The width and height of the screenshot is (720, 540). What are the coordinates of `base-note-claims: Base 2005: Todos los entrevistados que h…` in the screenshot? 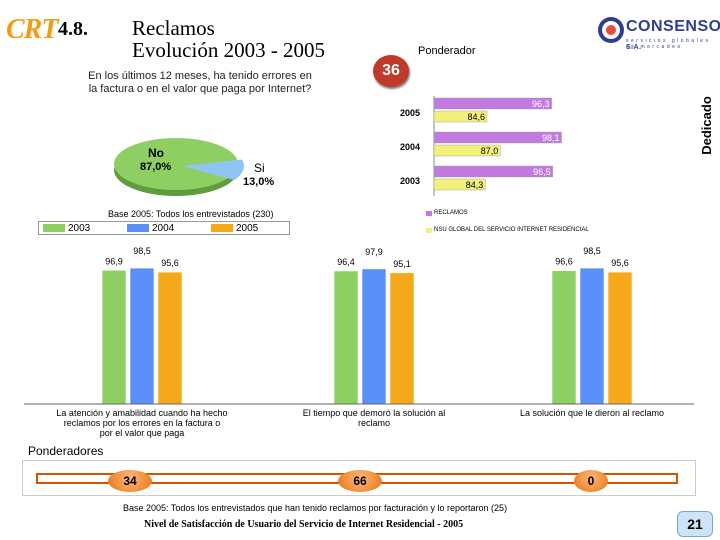 It's located at (315, 508).